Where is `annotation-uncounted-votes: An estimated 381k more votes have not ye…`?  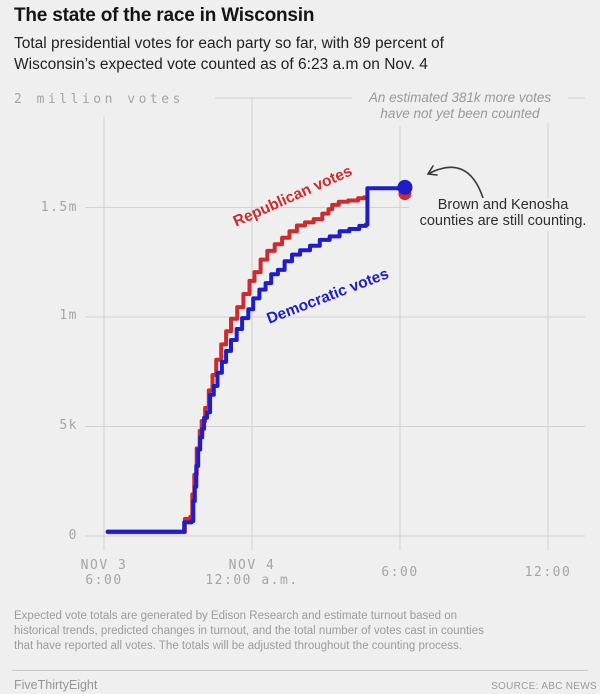
annotation-uncounted-votes: An estimated 381k more votes have not ye… is located at coordinates (460, 106).